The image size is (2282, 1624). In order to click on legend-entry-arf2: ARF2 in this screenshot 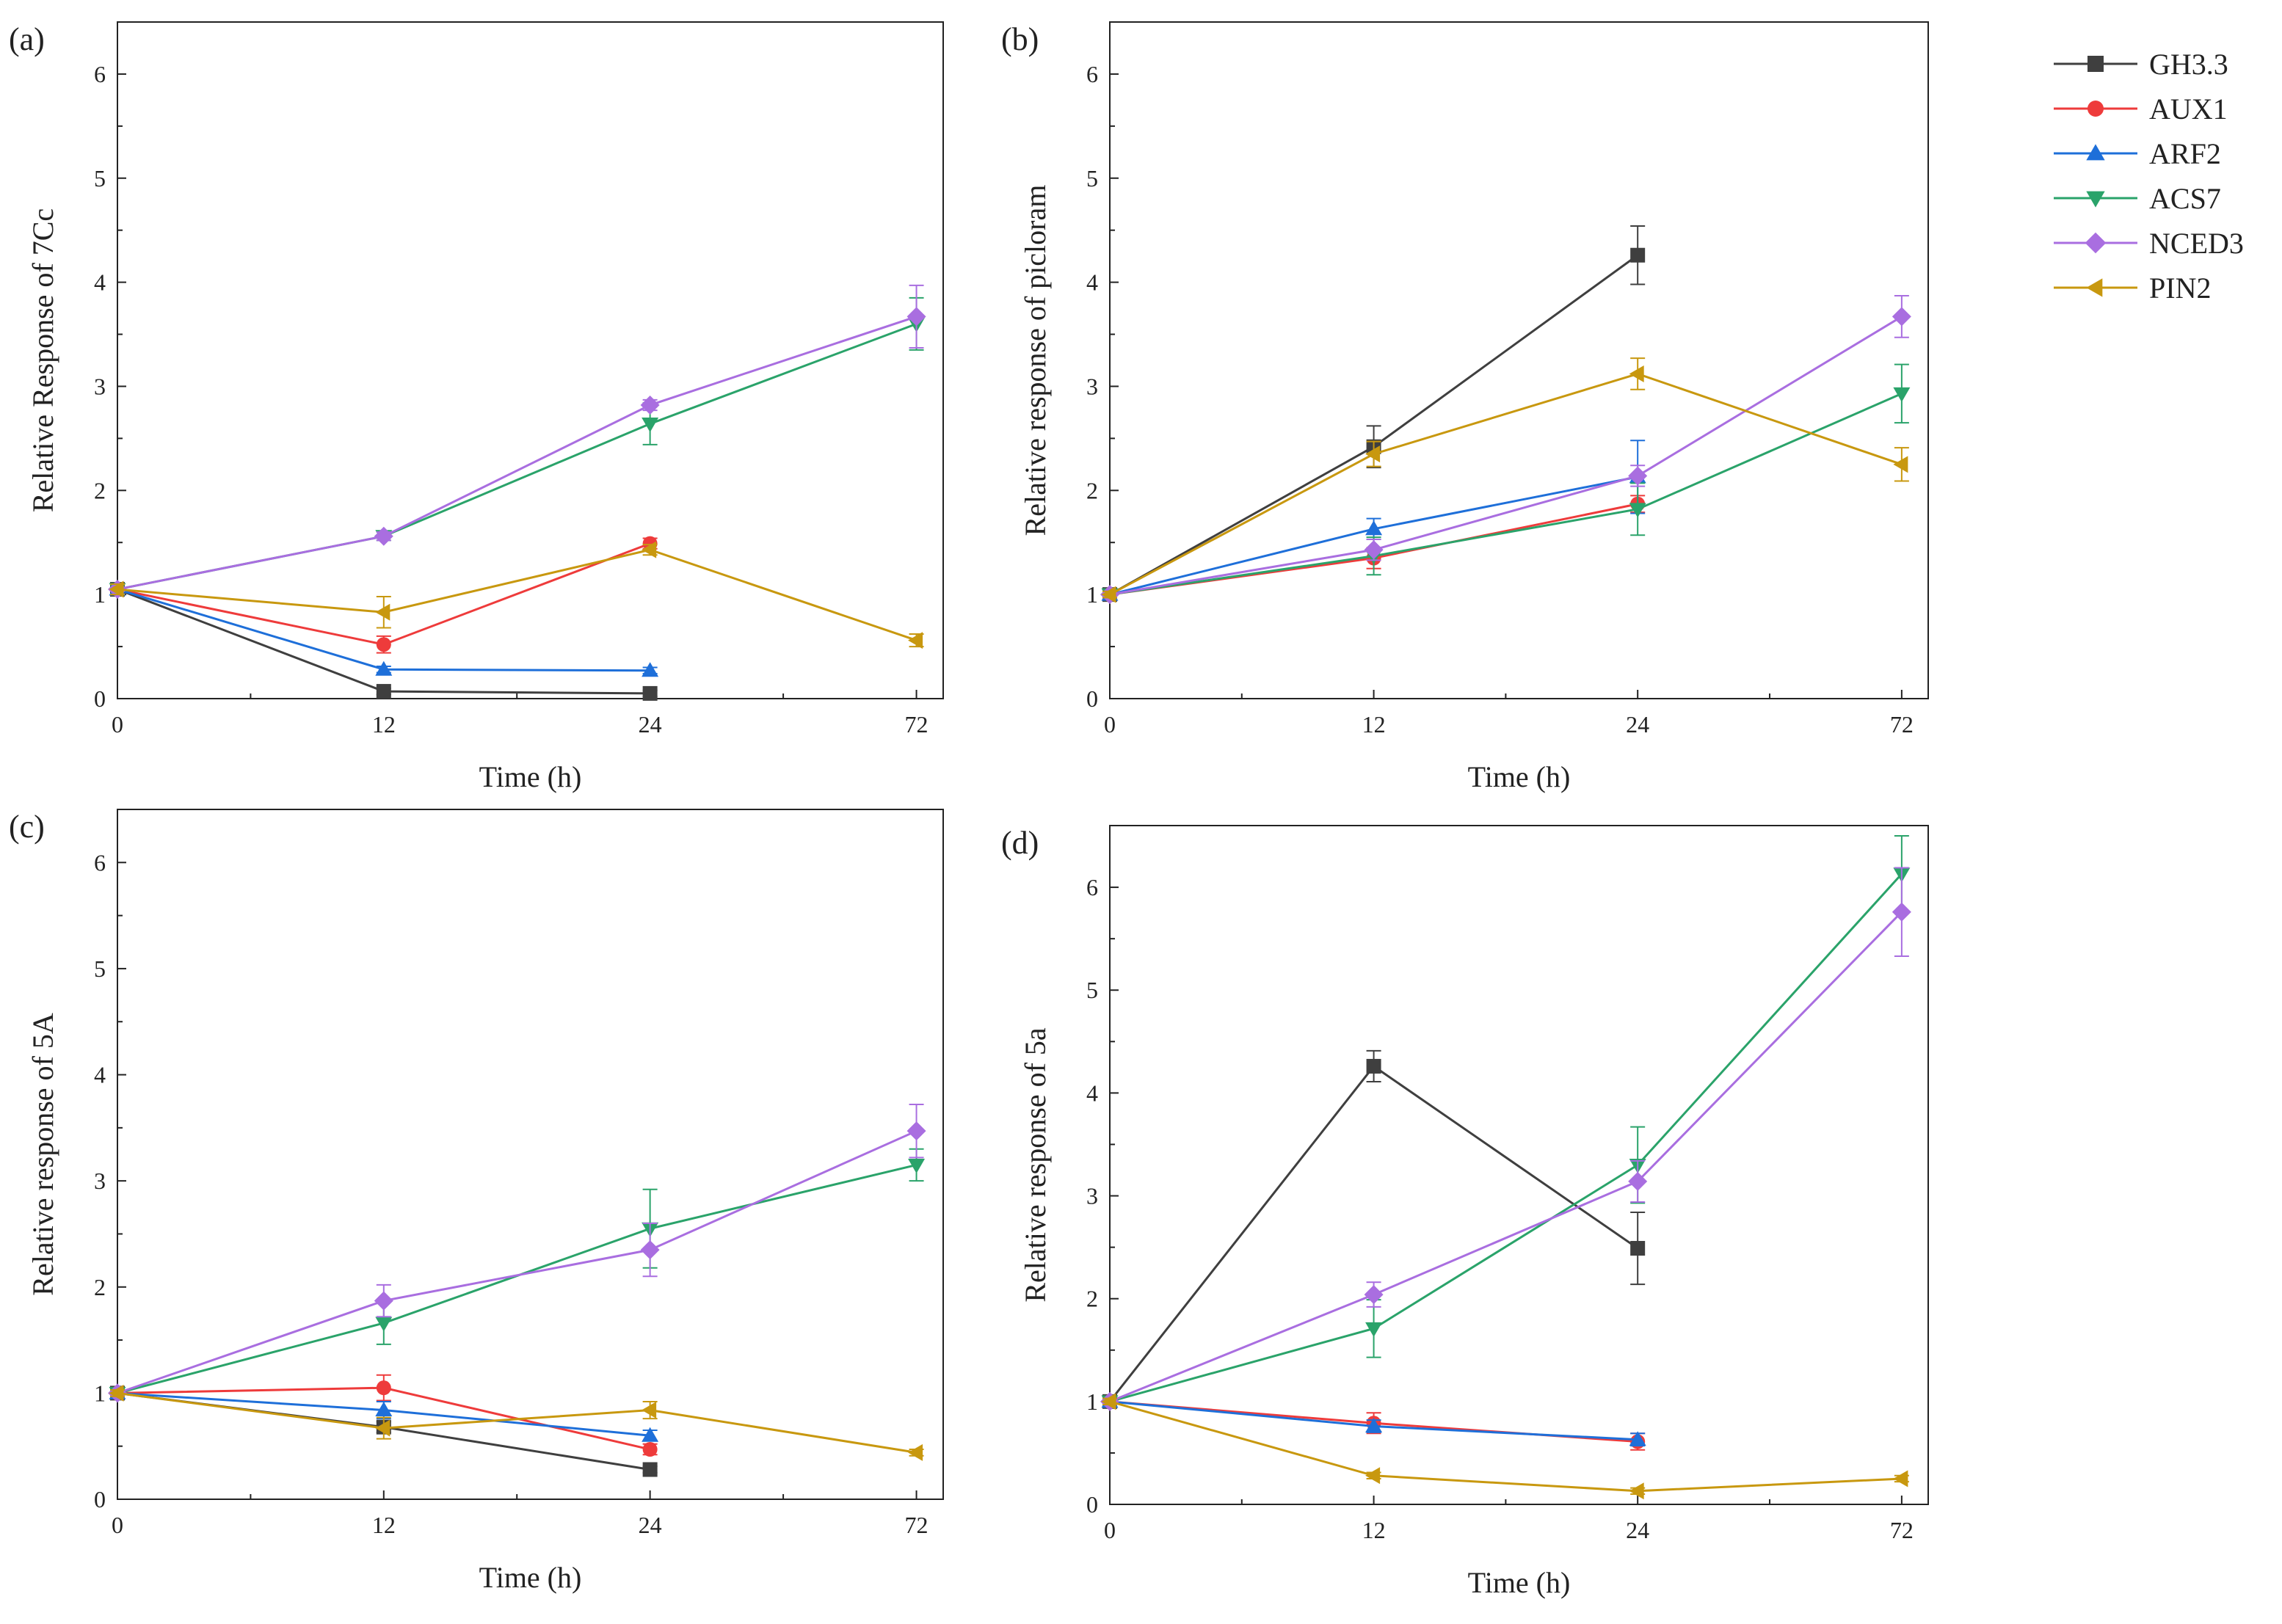, I will do `click(2137, 153)`.